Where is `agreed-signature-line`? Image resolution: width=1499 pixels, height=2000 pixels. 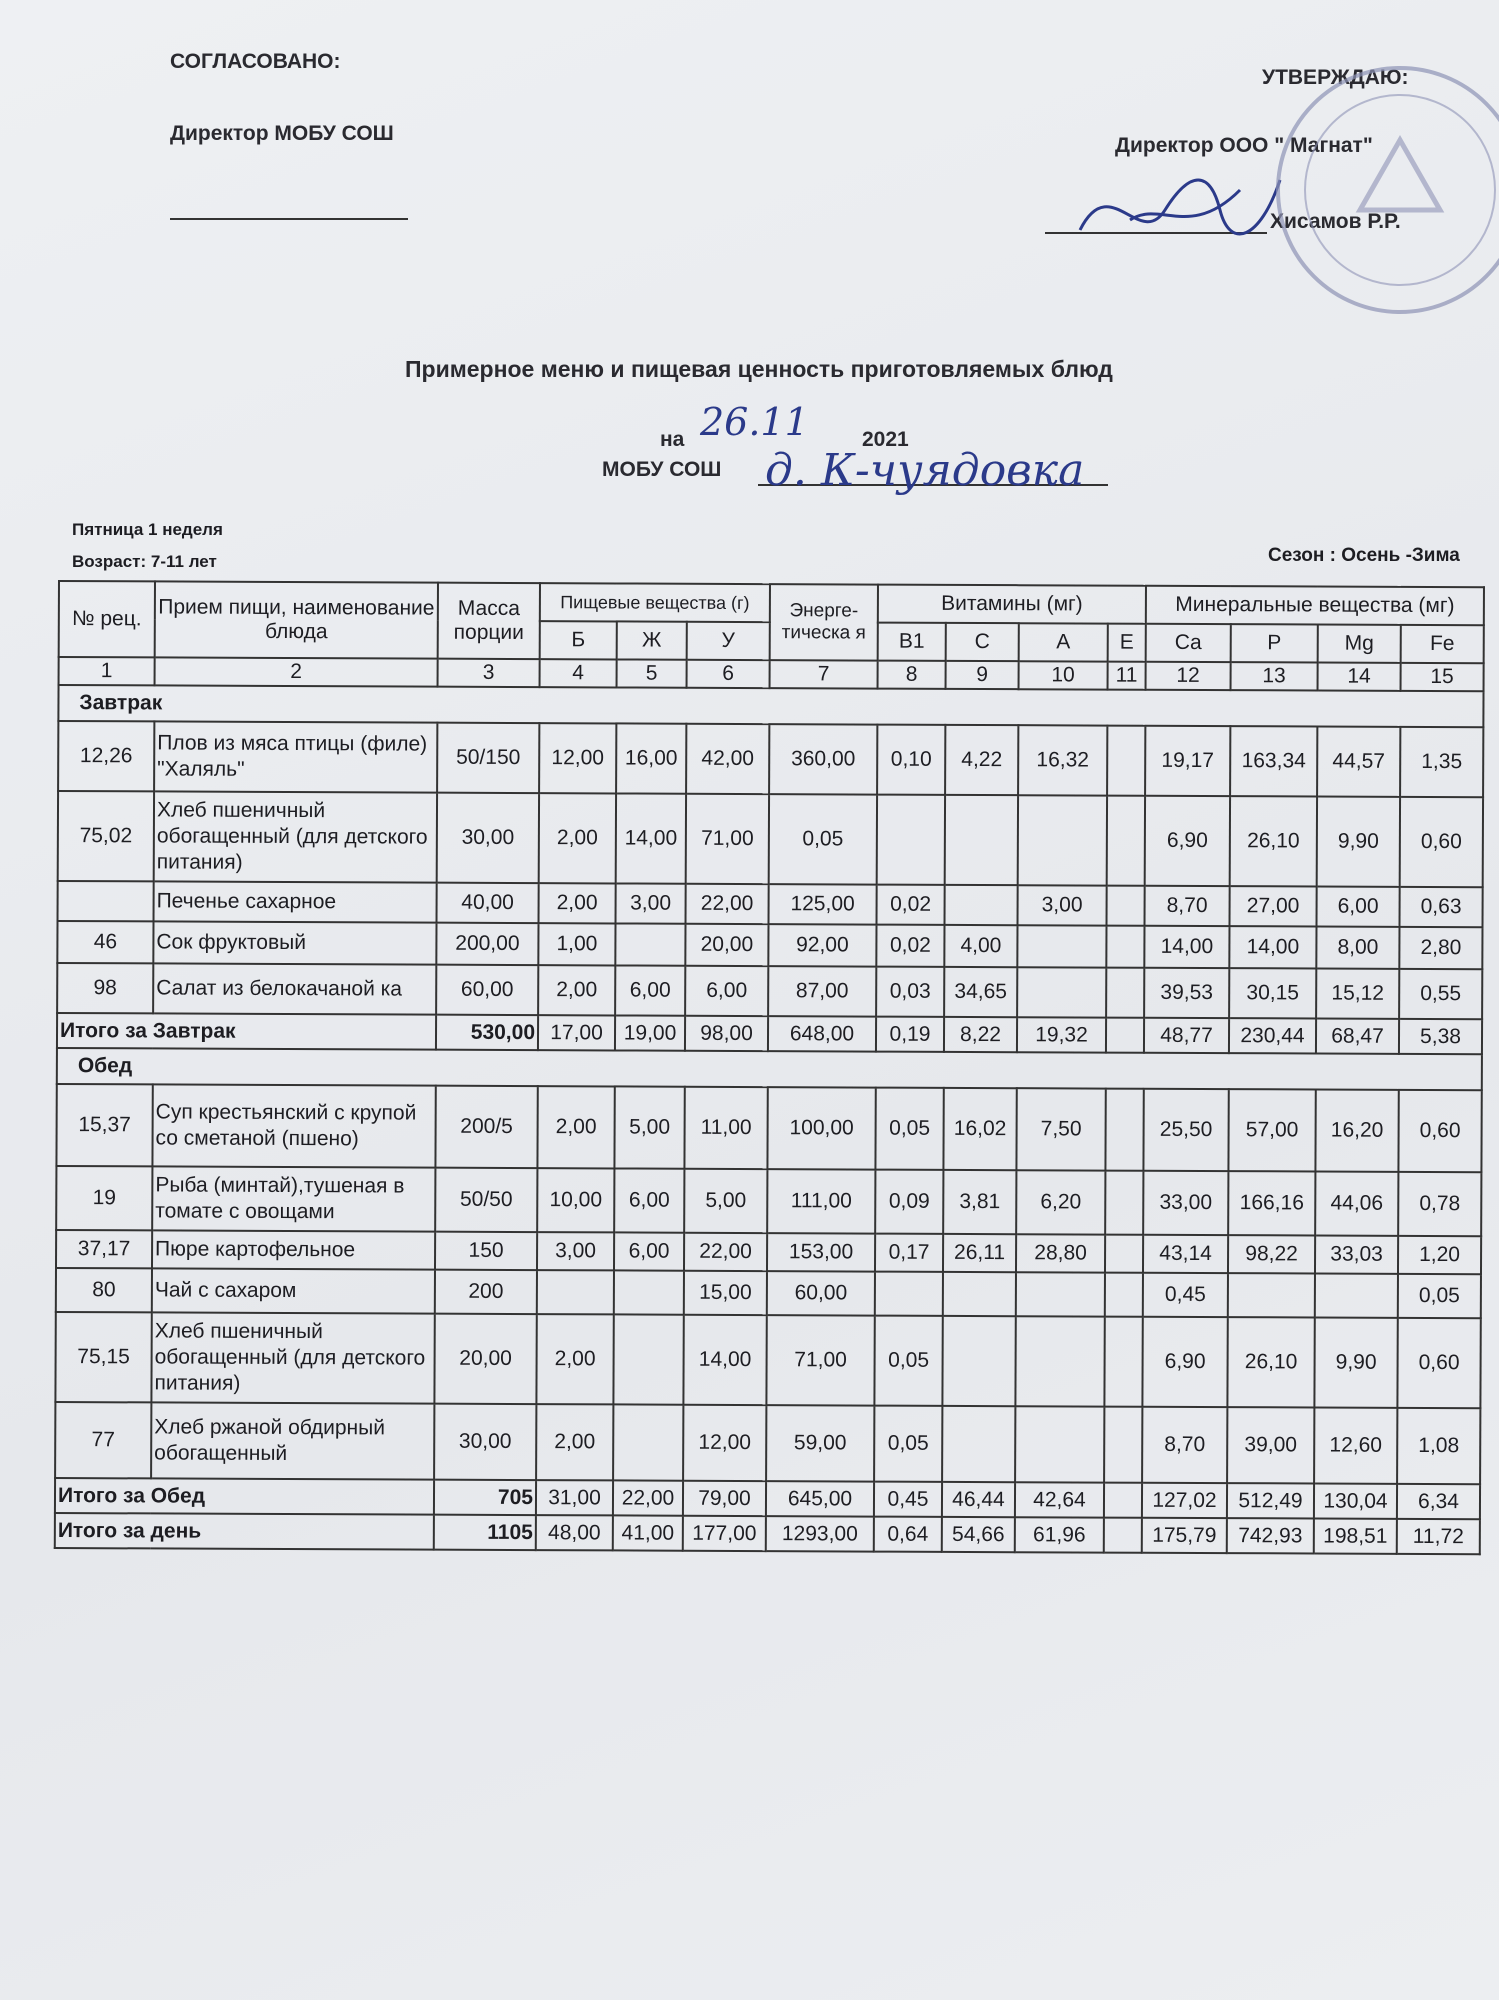
agreed-signature-line is located at coordinates (289, 219).